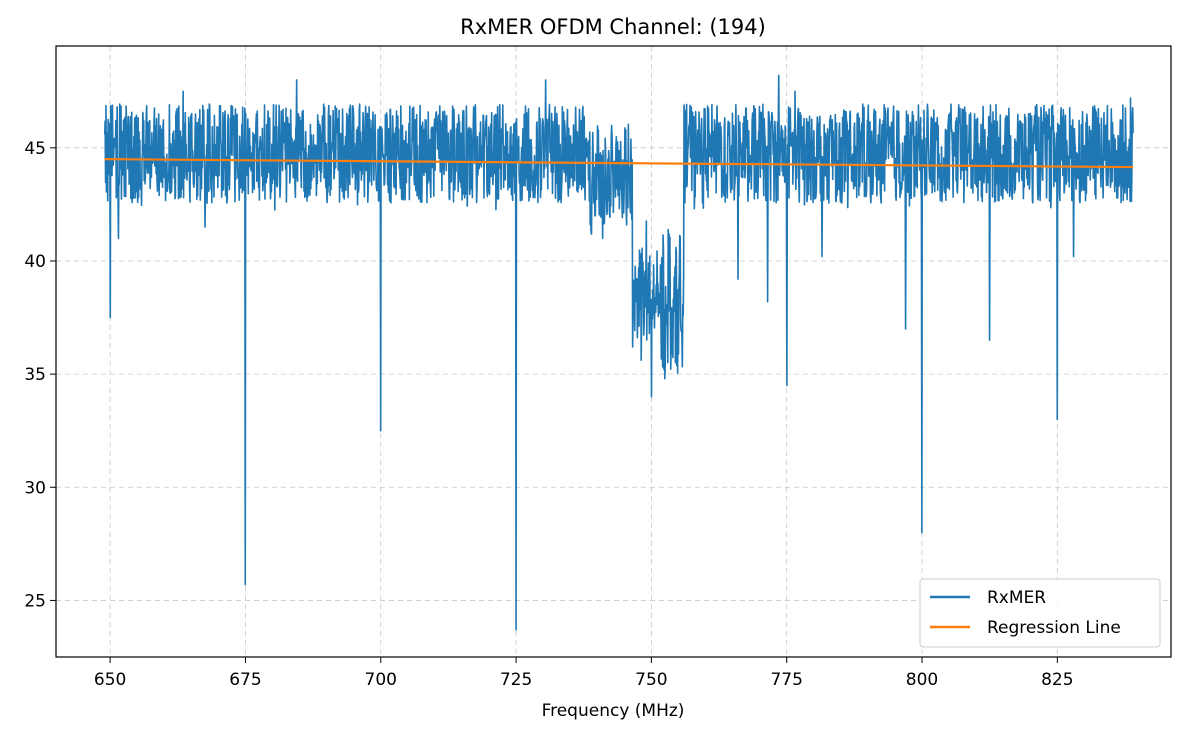 The image size is (1185, 735). Describe the element at coordinates (619, 163) in the screenshot. I see `series-line-regression` at that location.